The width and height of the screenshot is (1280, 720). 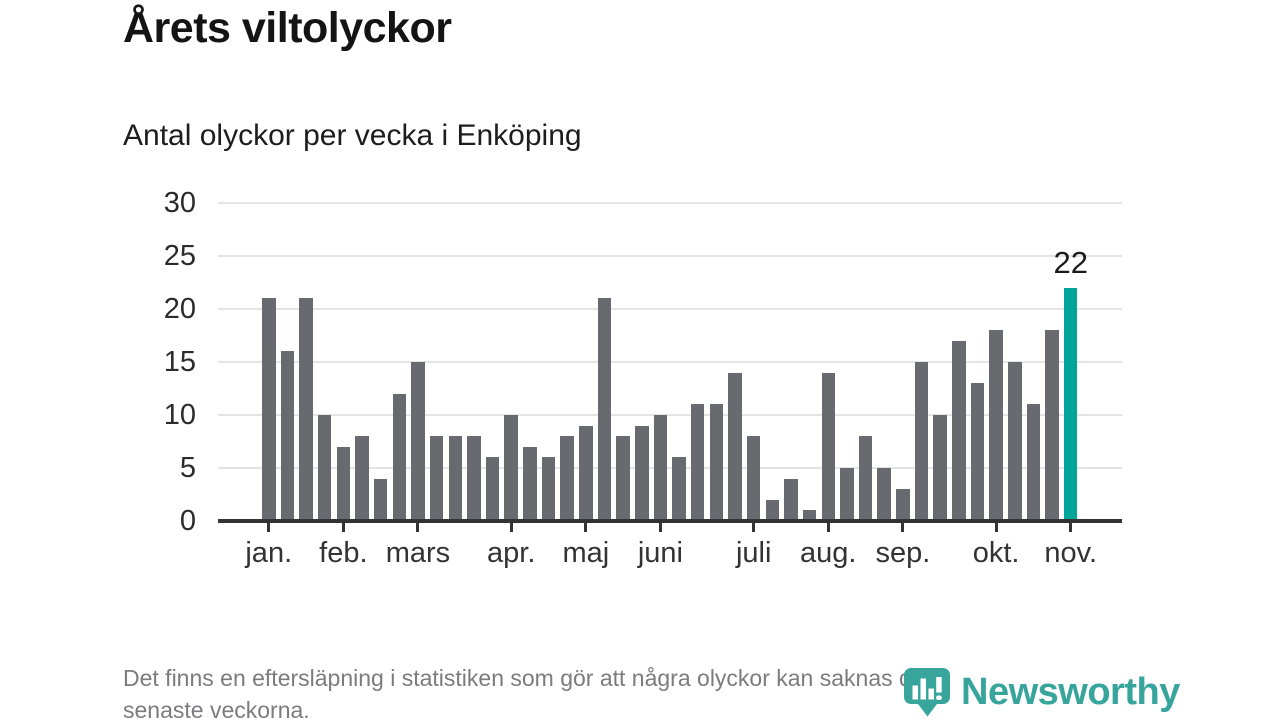 What do you see at coordinates (903, 527) in the screenshot?
I see `x-tick-sep` at bounding box center [903, 527].